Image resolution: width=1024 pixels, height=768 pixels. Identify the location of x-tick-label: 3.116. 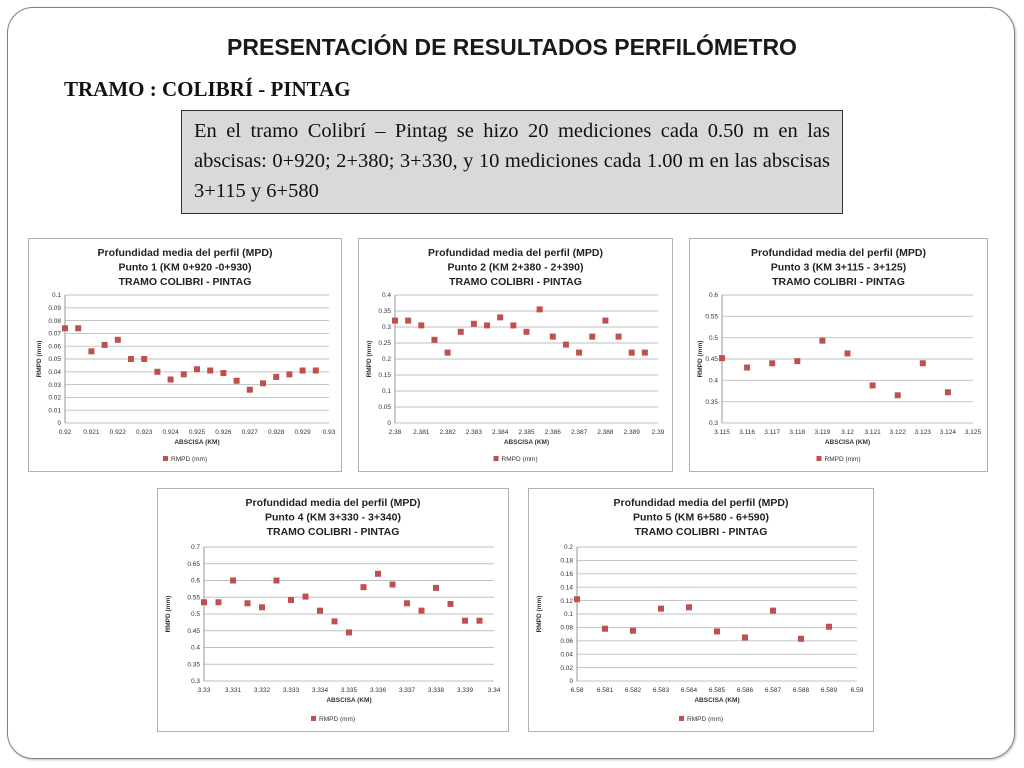
(747, 432).